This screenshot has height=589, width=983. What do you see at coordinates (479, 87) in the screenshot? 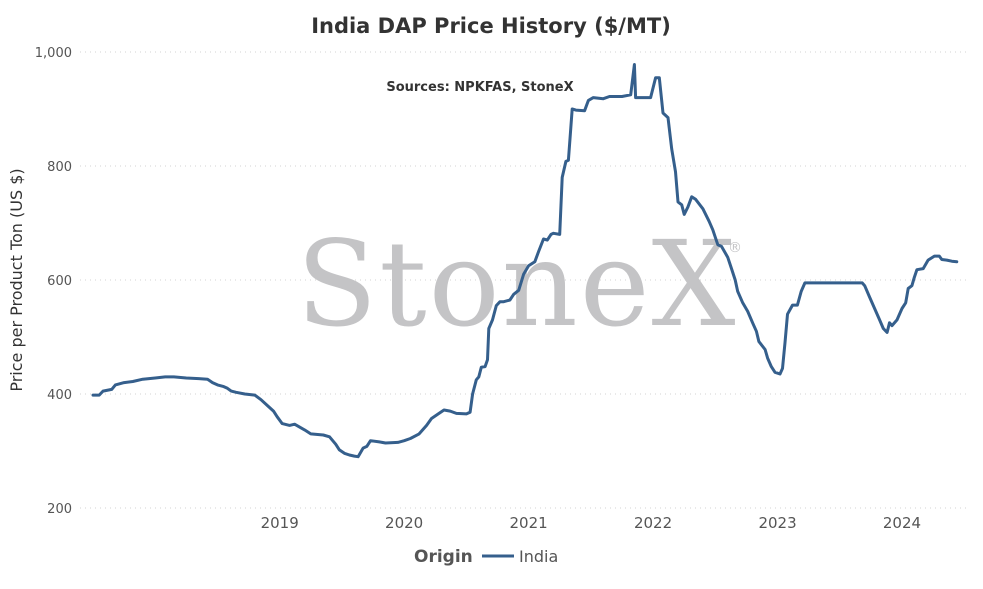
I see `chart-source-note: Sources: NPKFAS, StoneX` at bounding box center [479, 87].